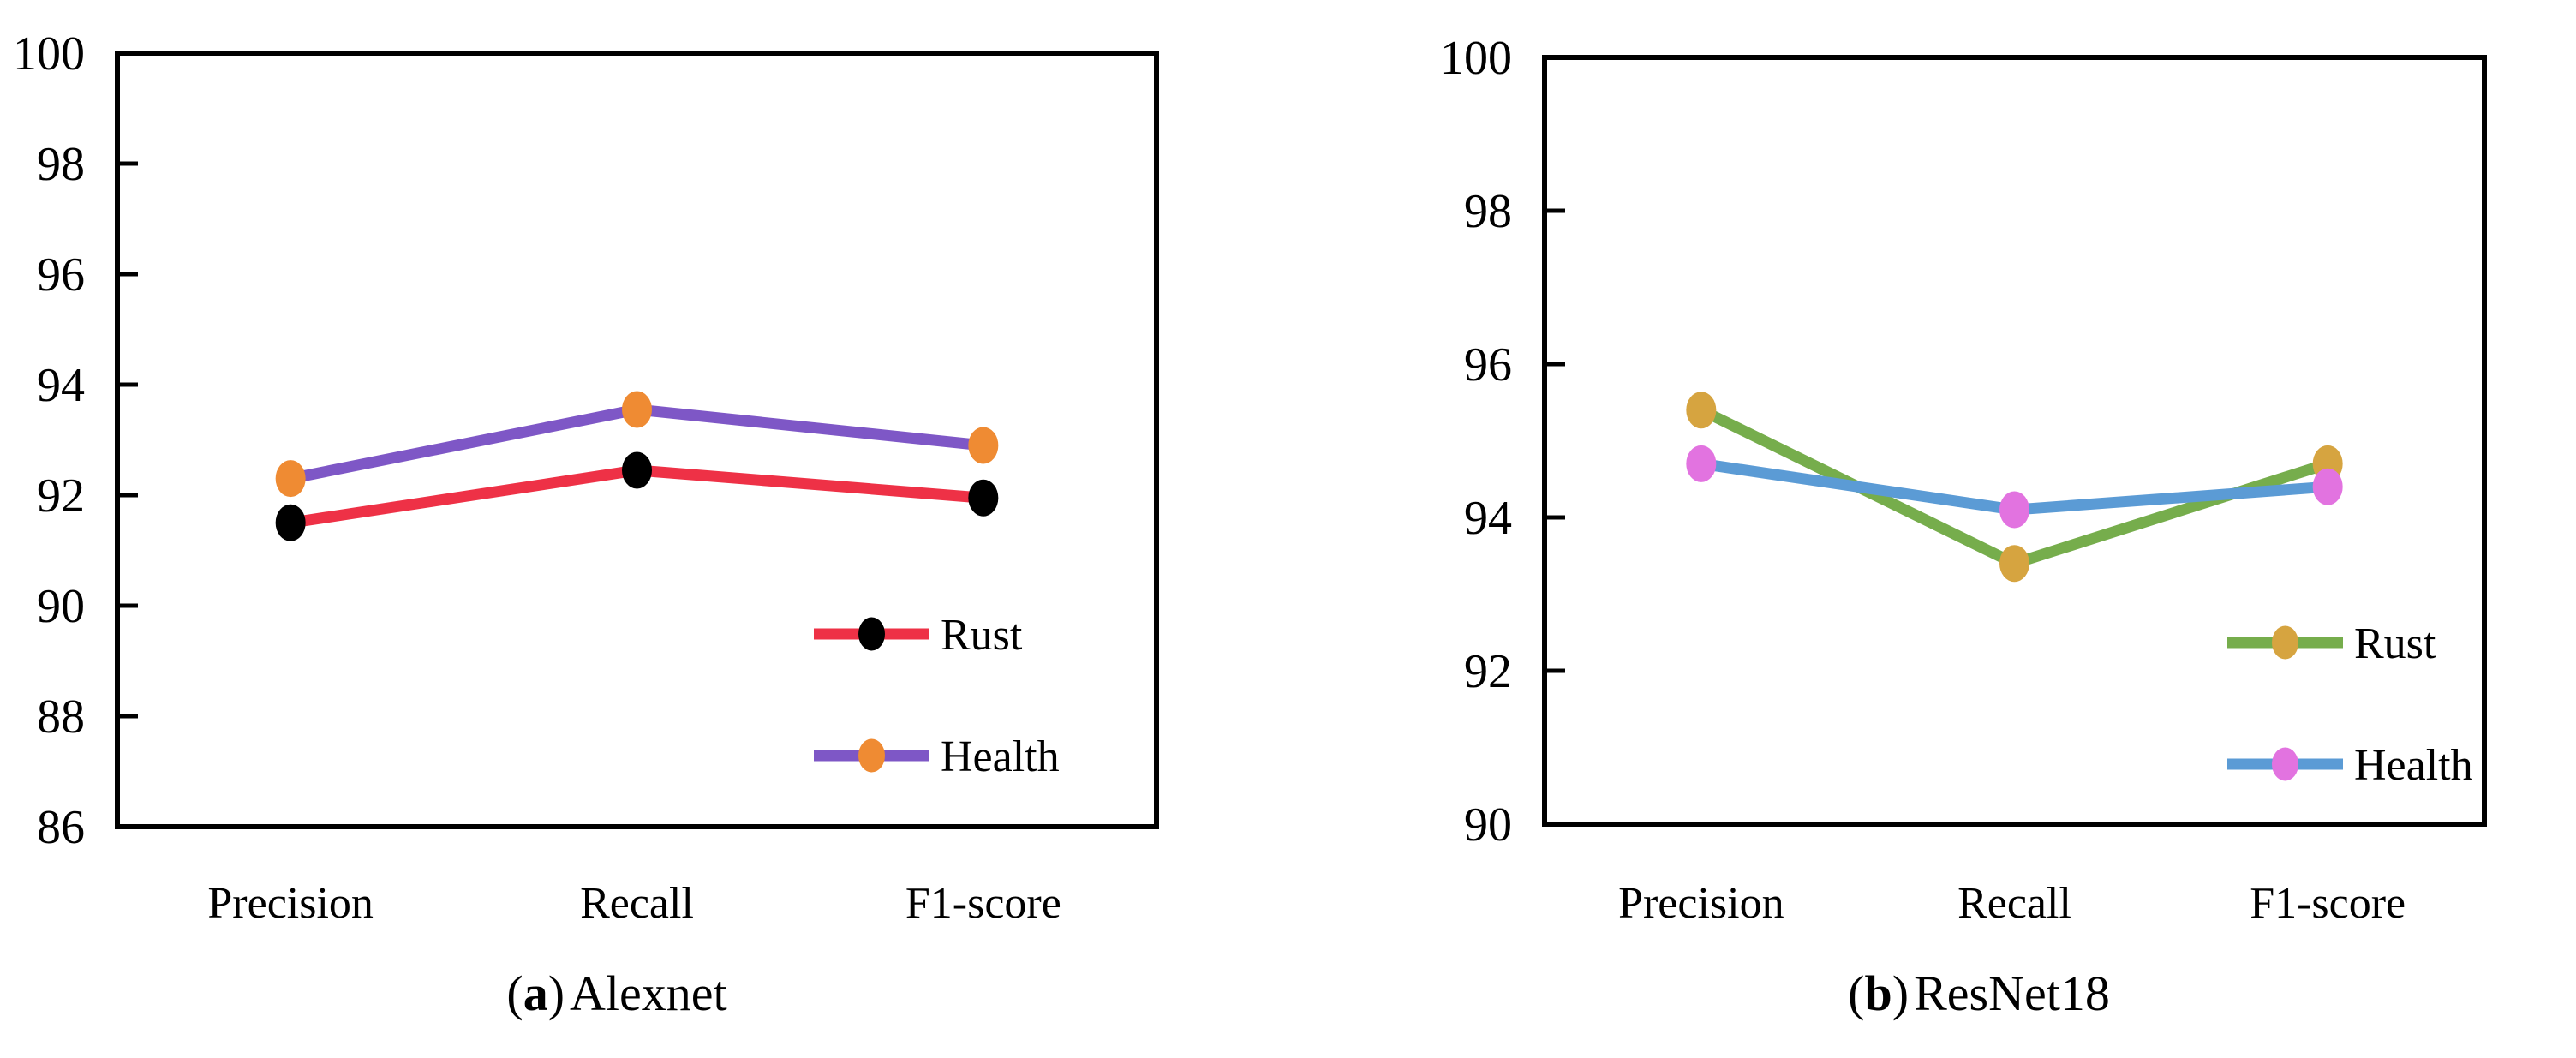 Image resolution: width=2576 pixels, height=1058 pixels. I want to click on caption-letter: b, so click(1878, 993).